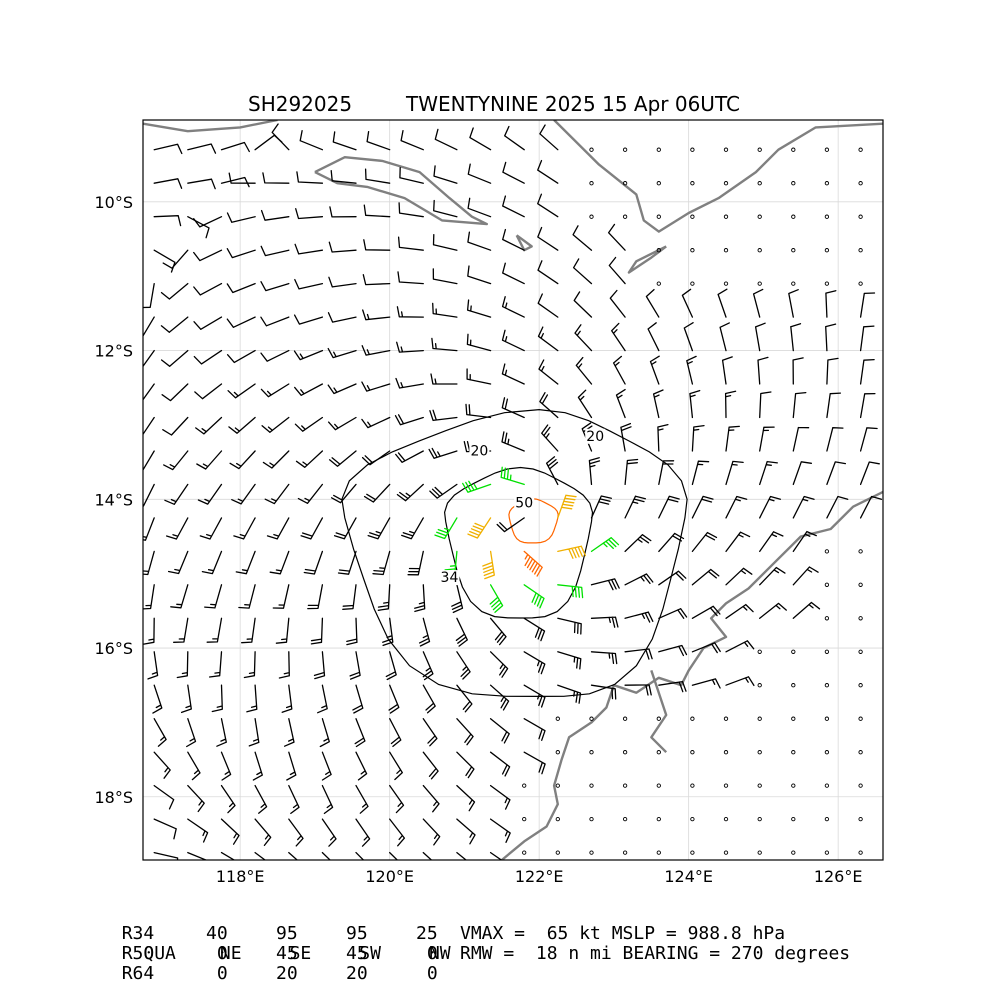 The image size is (1000, 1004). I want to click on header-nw: NW, so click(439, 953).